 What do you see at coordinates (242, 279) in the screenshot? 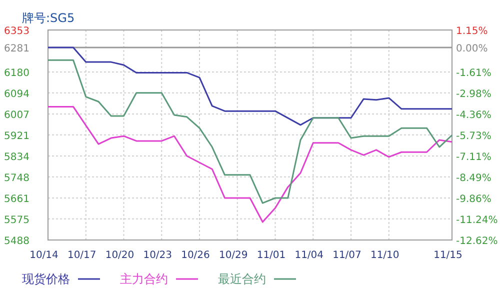
I see `legend-label: 最近合约` at bounding box center [242, 279].